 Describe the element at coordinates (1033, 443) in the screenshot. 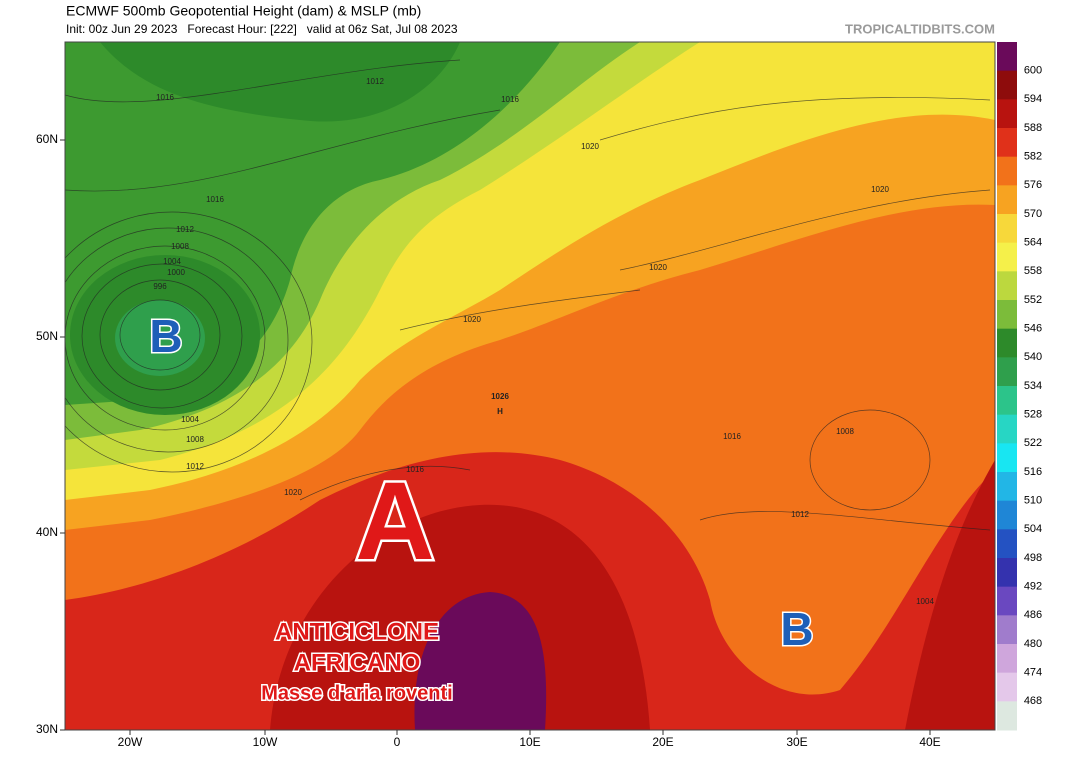

I see `colorbar-label: 522` at that location.